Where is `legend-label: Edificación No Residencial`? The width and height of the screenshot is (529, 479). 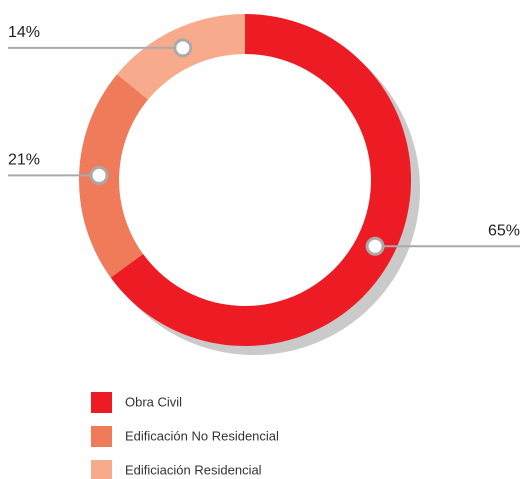 legend-label: Edificación No Residencial is located at coordinates (202, 435).